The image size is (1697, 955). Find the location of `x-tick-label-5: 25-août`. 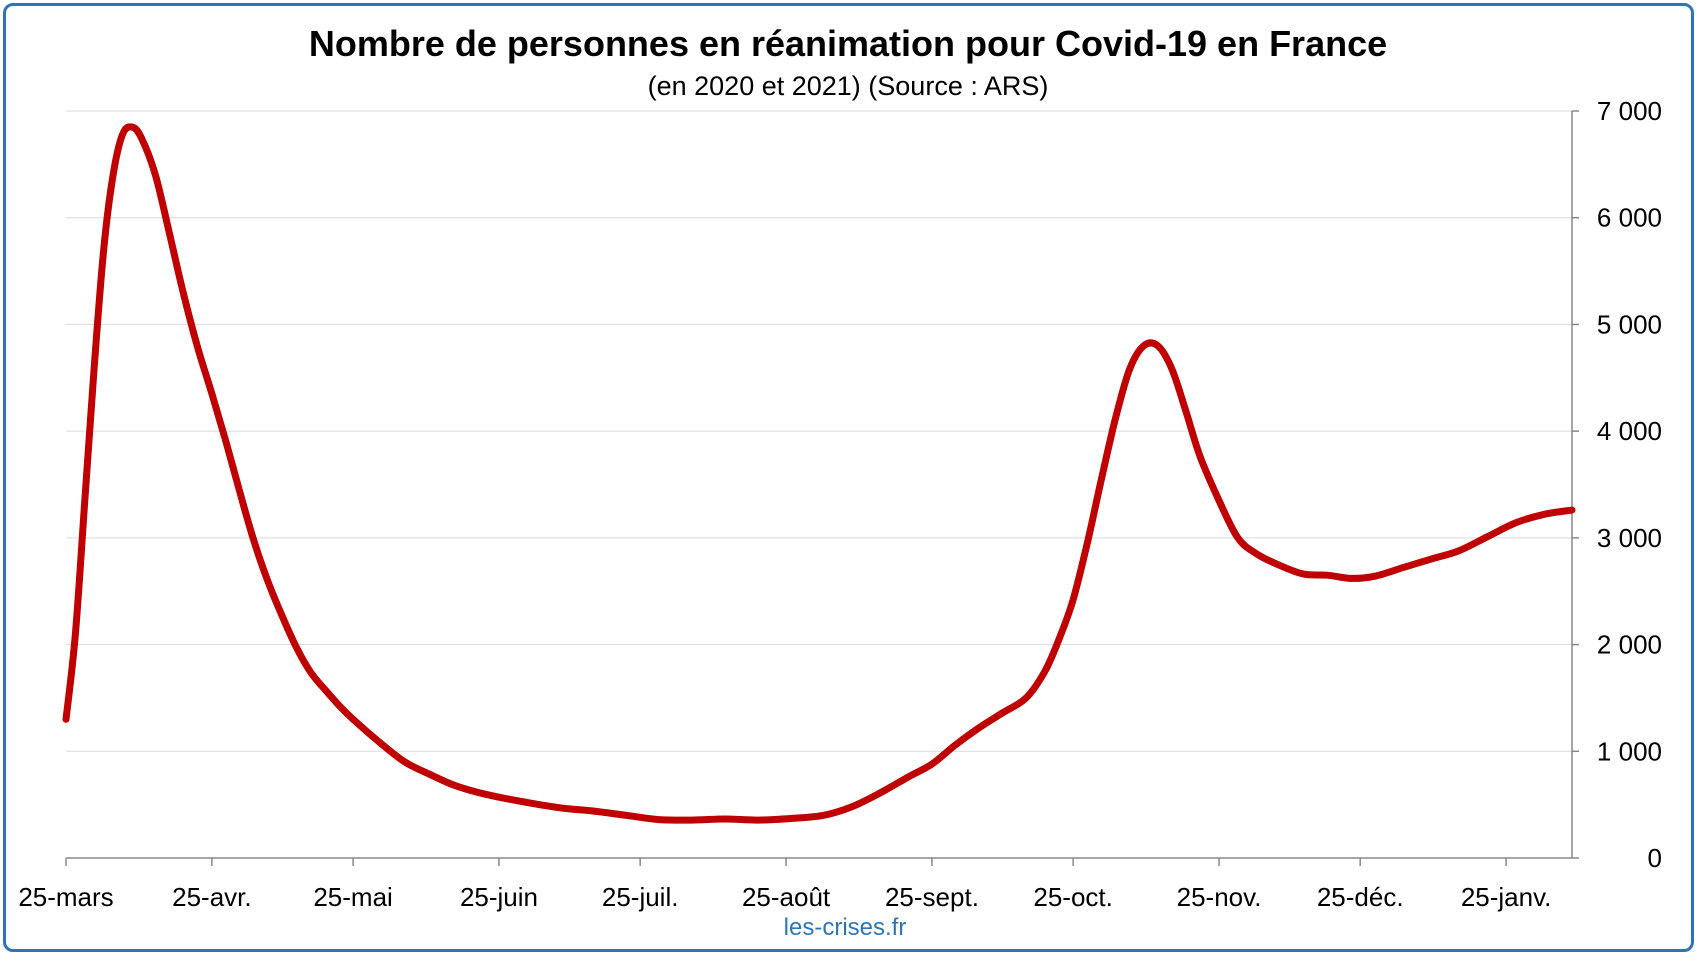

x-tick-label-5: 25-août is located at coordinates (786, 897).